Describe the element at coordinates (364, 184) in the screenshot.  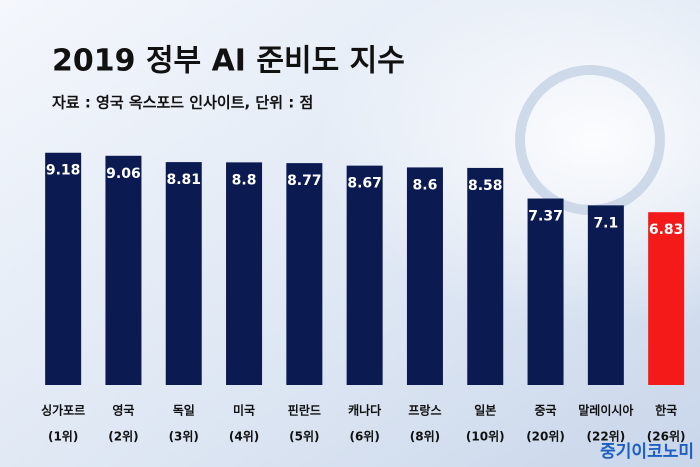
I see `value-label: 8.67` at that location.